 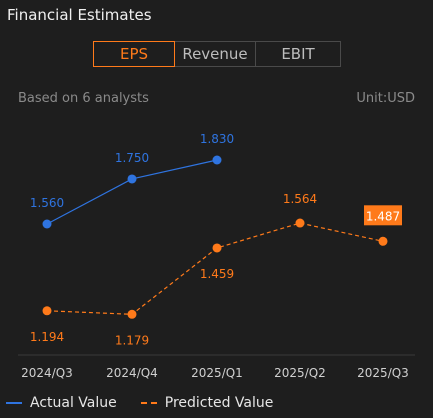 I want to click on chart-legend: Actual Value Predicted Value, so click(x=136, y=403).